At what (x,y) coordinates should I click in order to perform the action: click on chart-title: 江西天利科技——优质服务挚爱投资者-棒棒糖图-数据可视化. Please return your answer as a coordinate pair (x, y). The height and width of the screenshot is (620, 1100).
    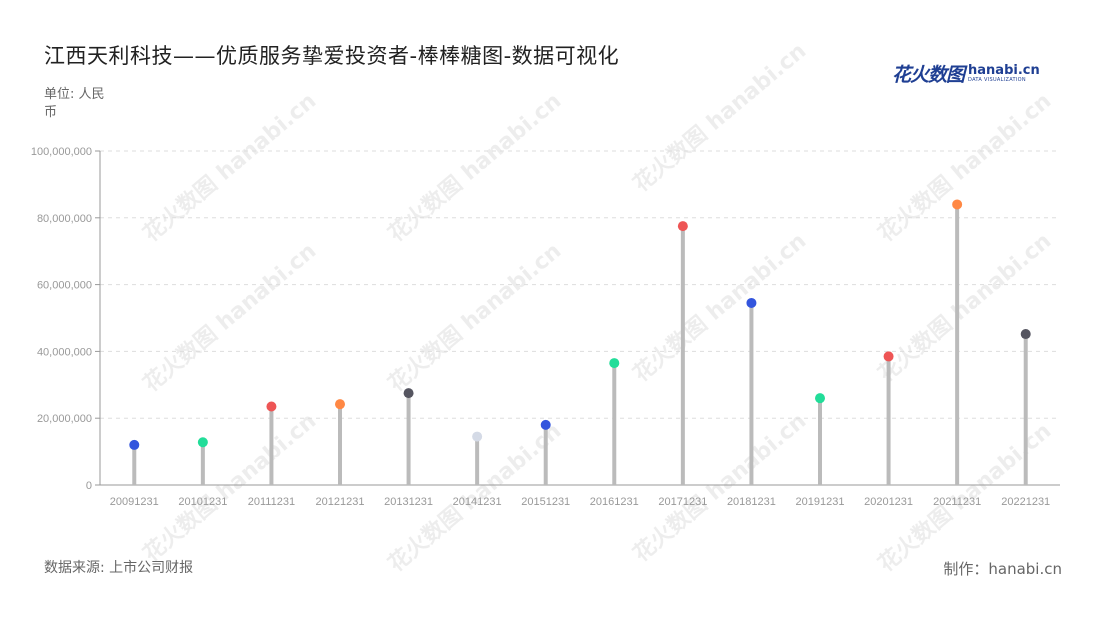
    Looking at the image, I should click on (332, 56).